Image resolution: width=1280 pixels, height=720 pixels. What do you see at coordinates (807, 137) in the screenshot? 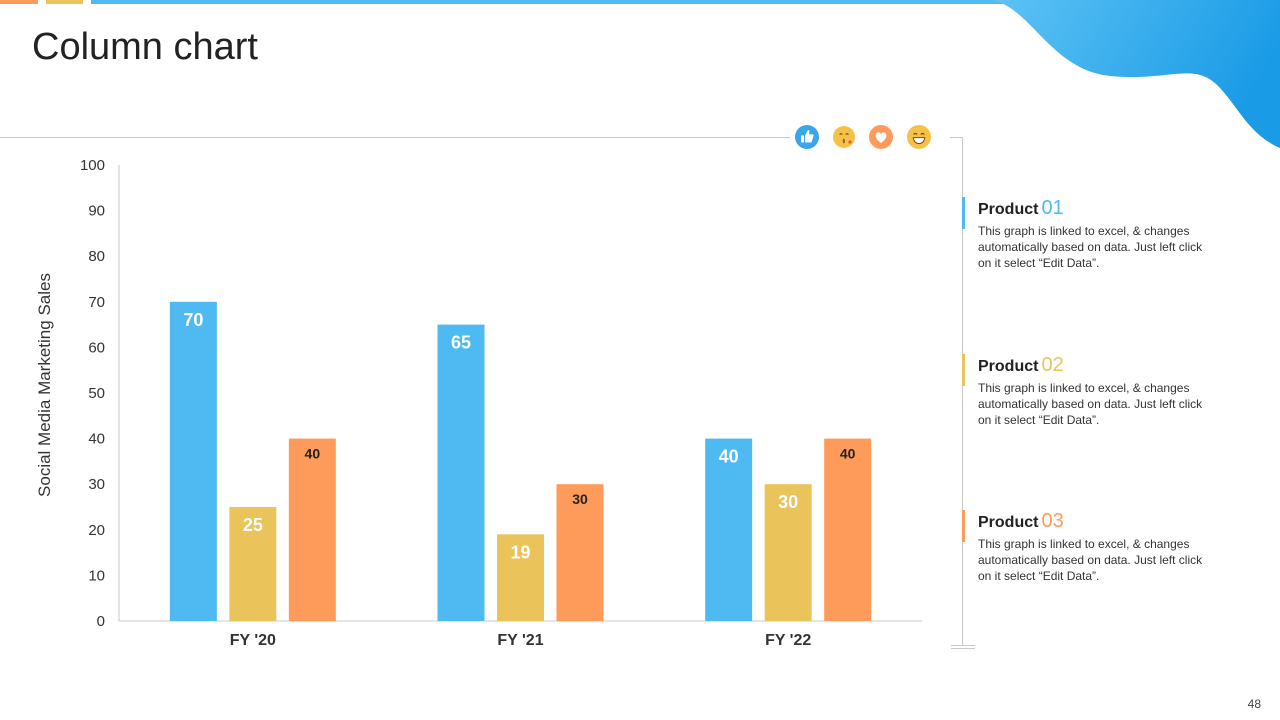
I see `thumbs-up-icon` at bounding box center [807, 137].